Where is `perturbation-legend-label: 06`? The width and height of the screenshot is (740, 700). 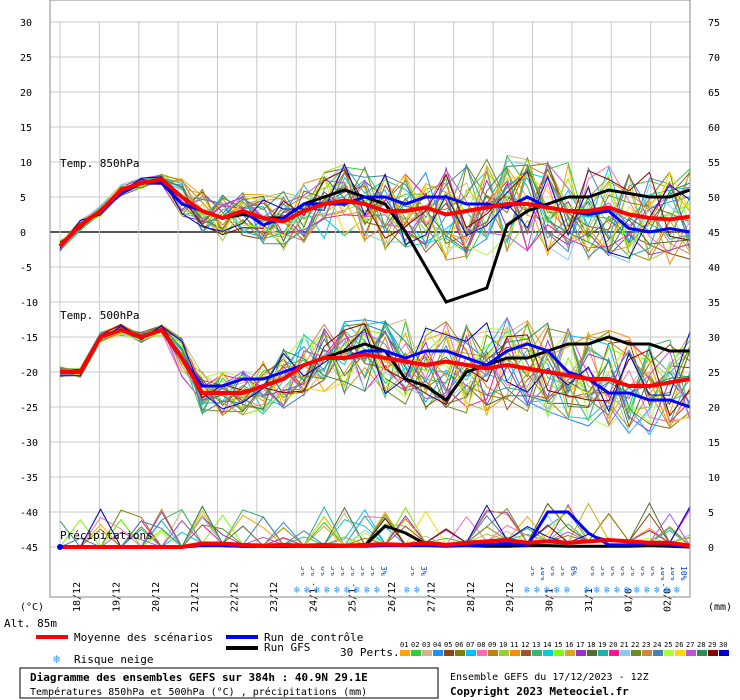
perturbation-legend-label: 06 is located at coordinates (459, 645).